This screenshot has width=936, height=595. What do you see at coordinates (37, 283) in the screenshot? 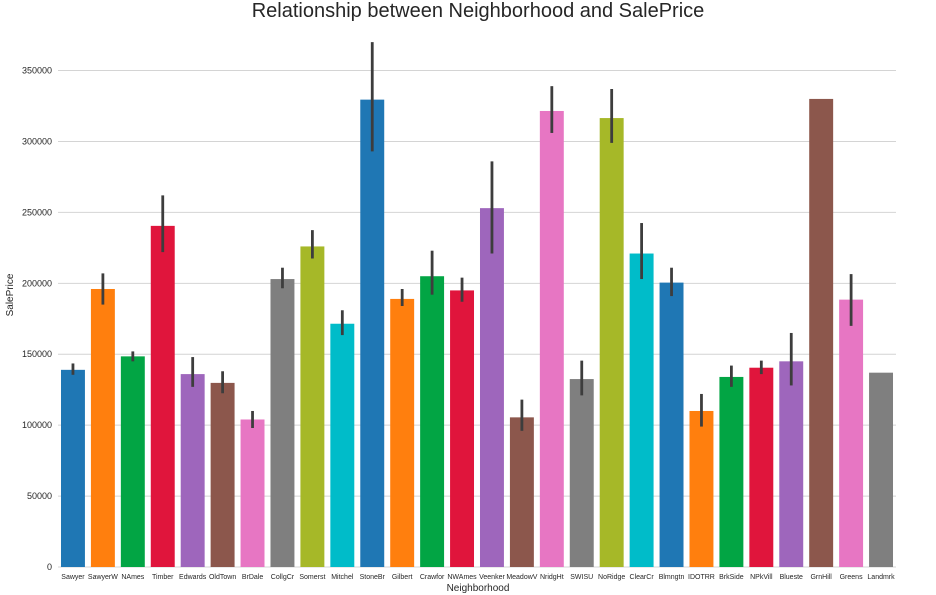
I see `y-tick-label: 200000` at bounding box center [37, 283].